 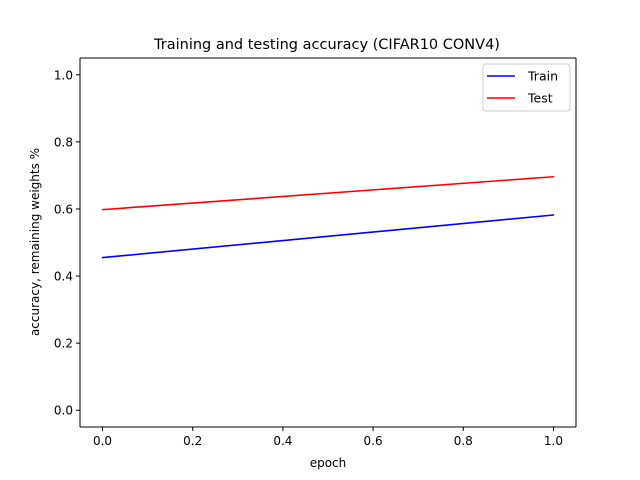 What do you see at coordinates (192, 441) in the screenshot?
I see `x-tick-label: 0.2` at bounding box center [192, 441].